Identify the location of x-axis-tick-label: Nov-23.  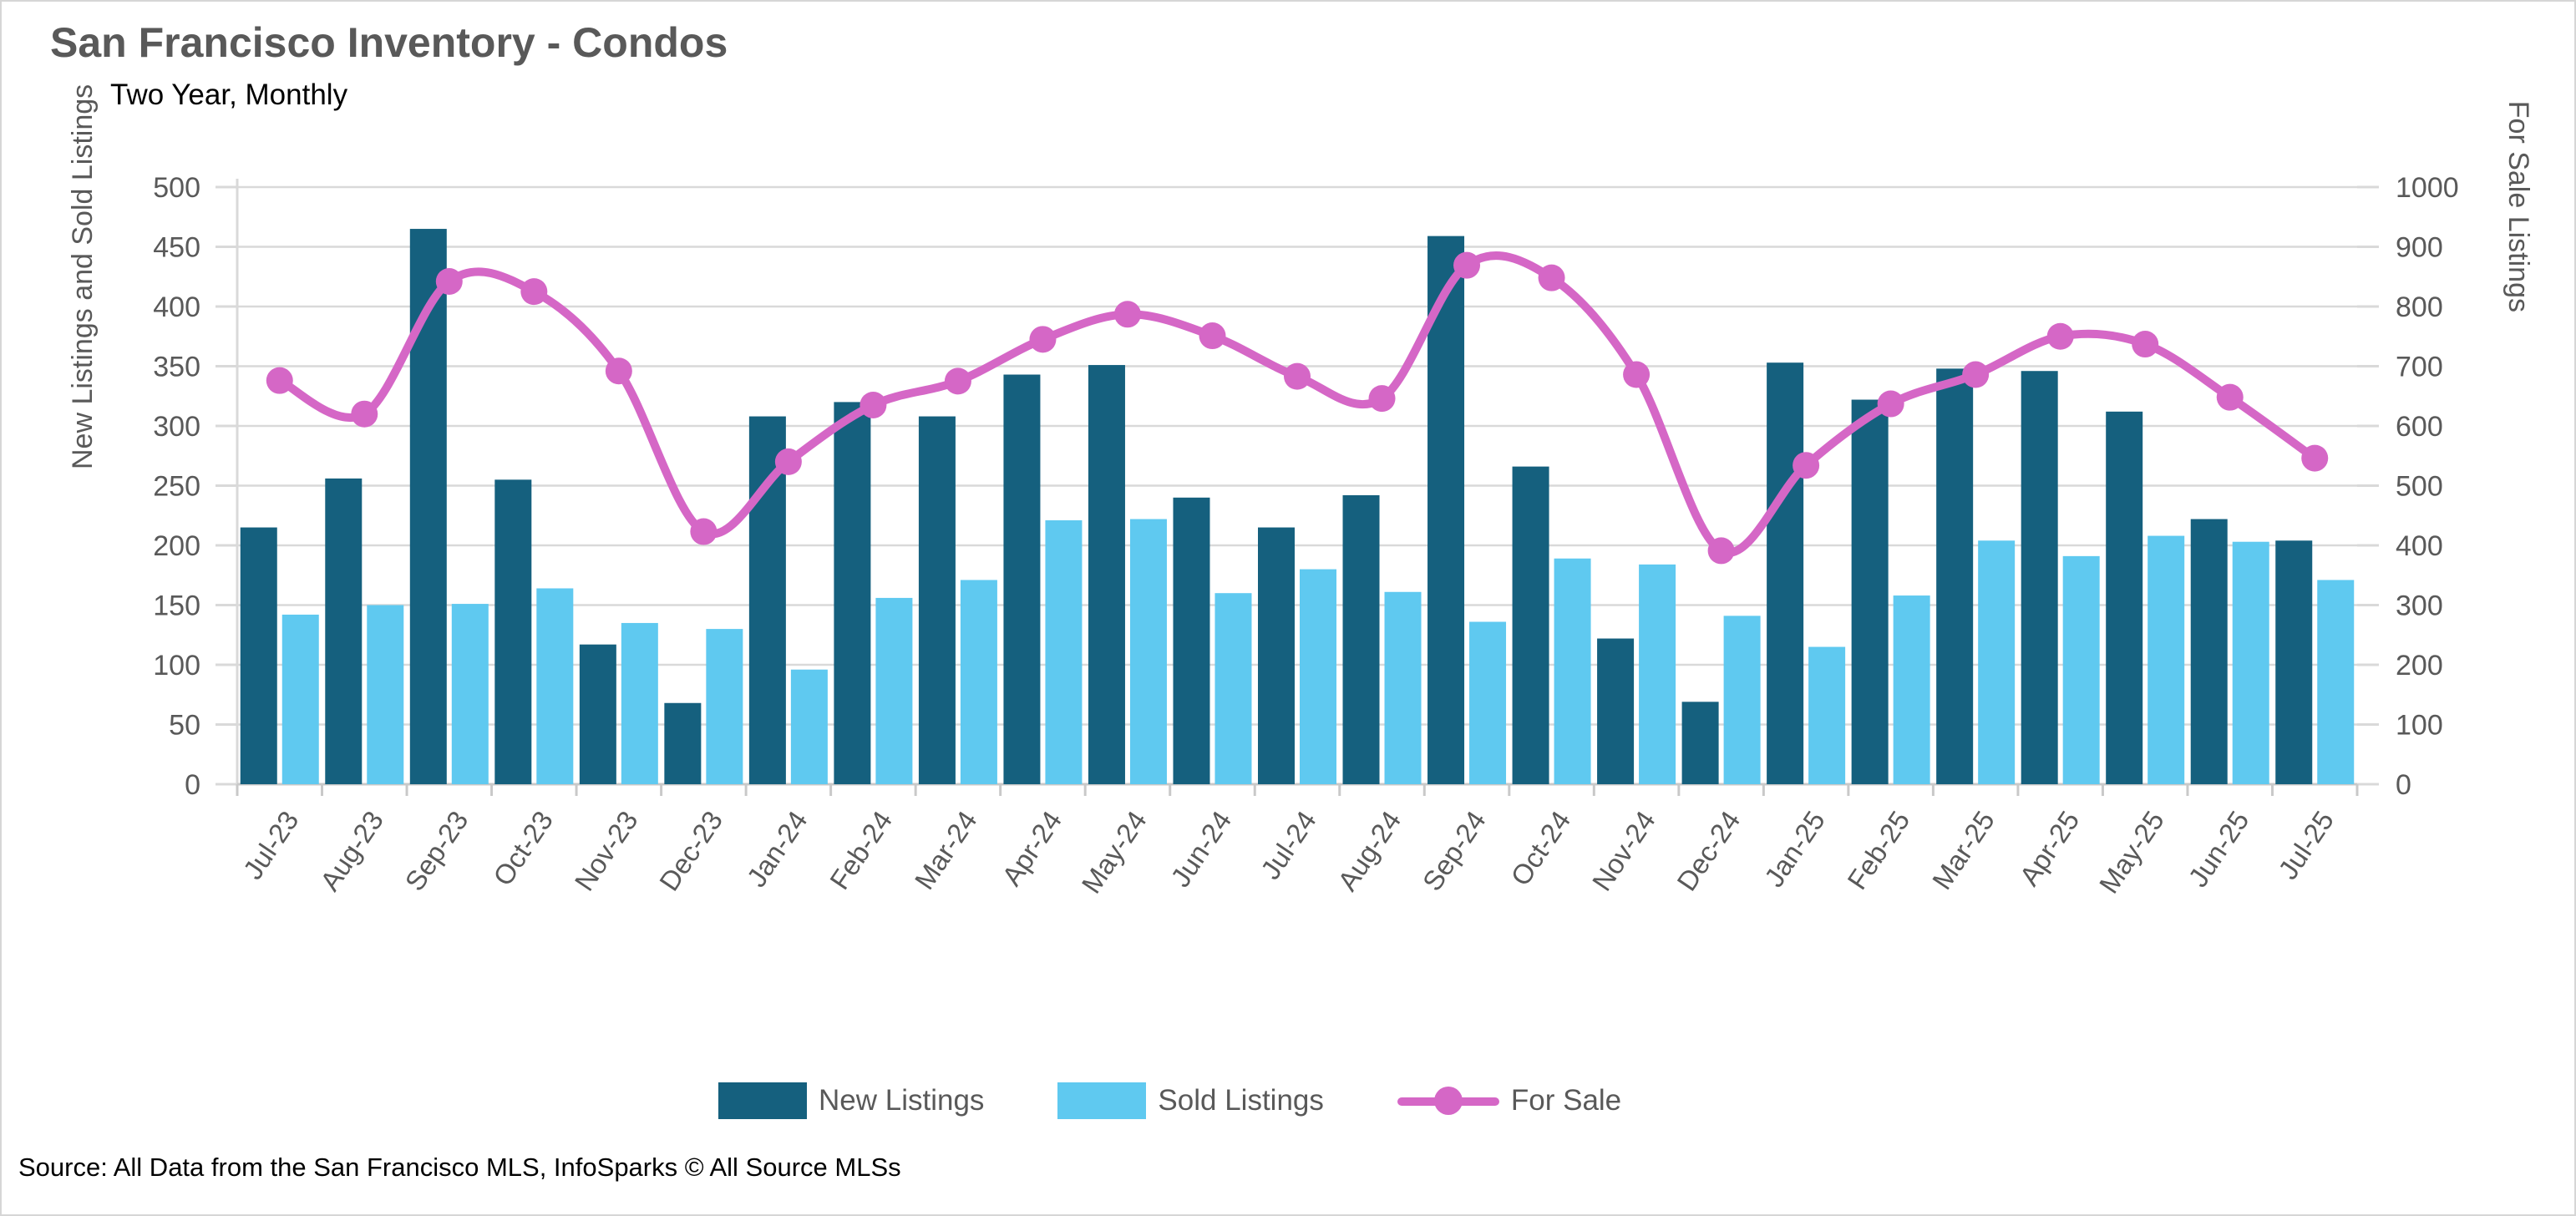
(605, 851).